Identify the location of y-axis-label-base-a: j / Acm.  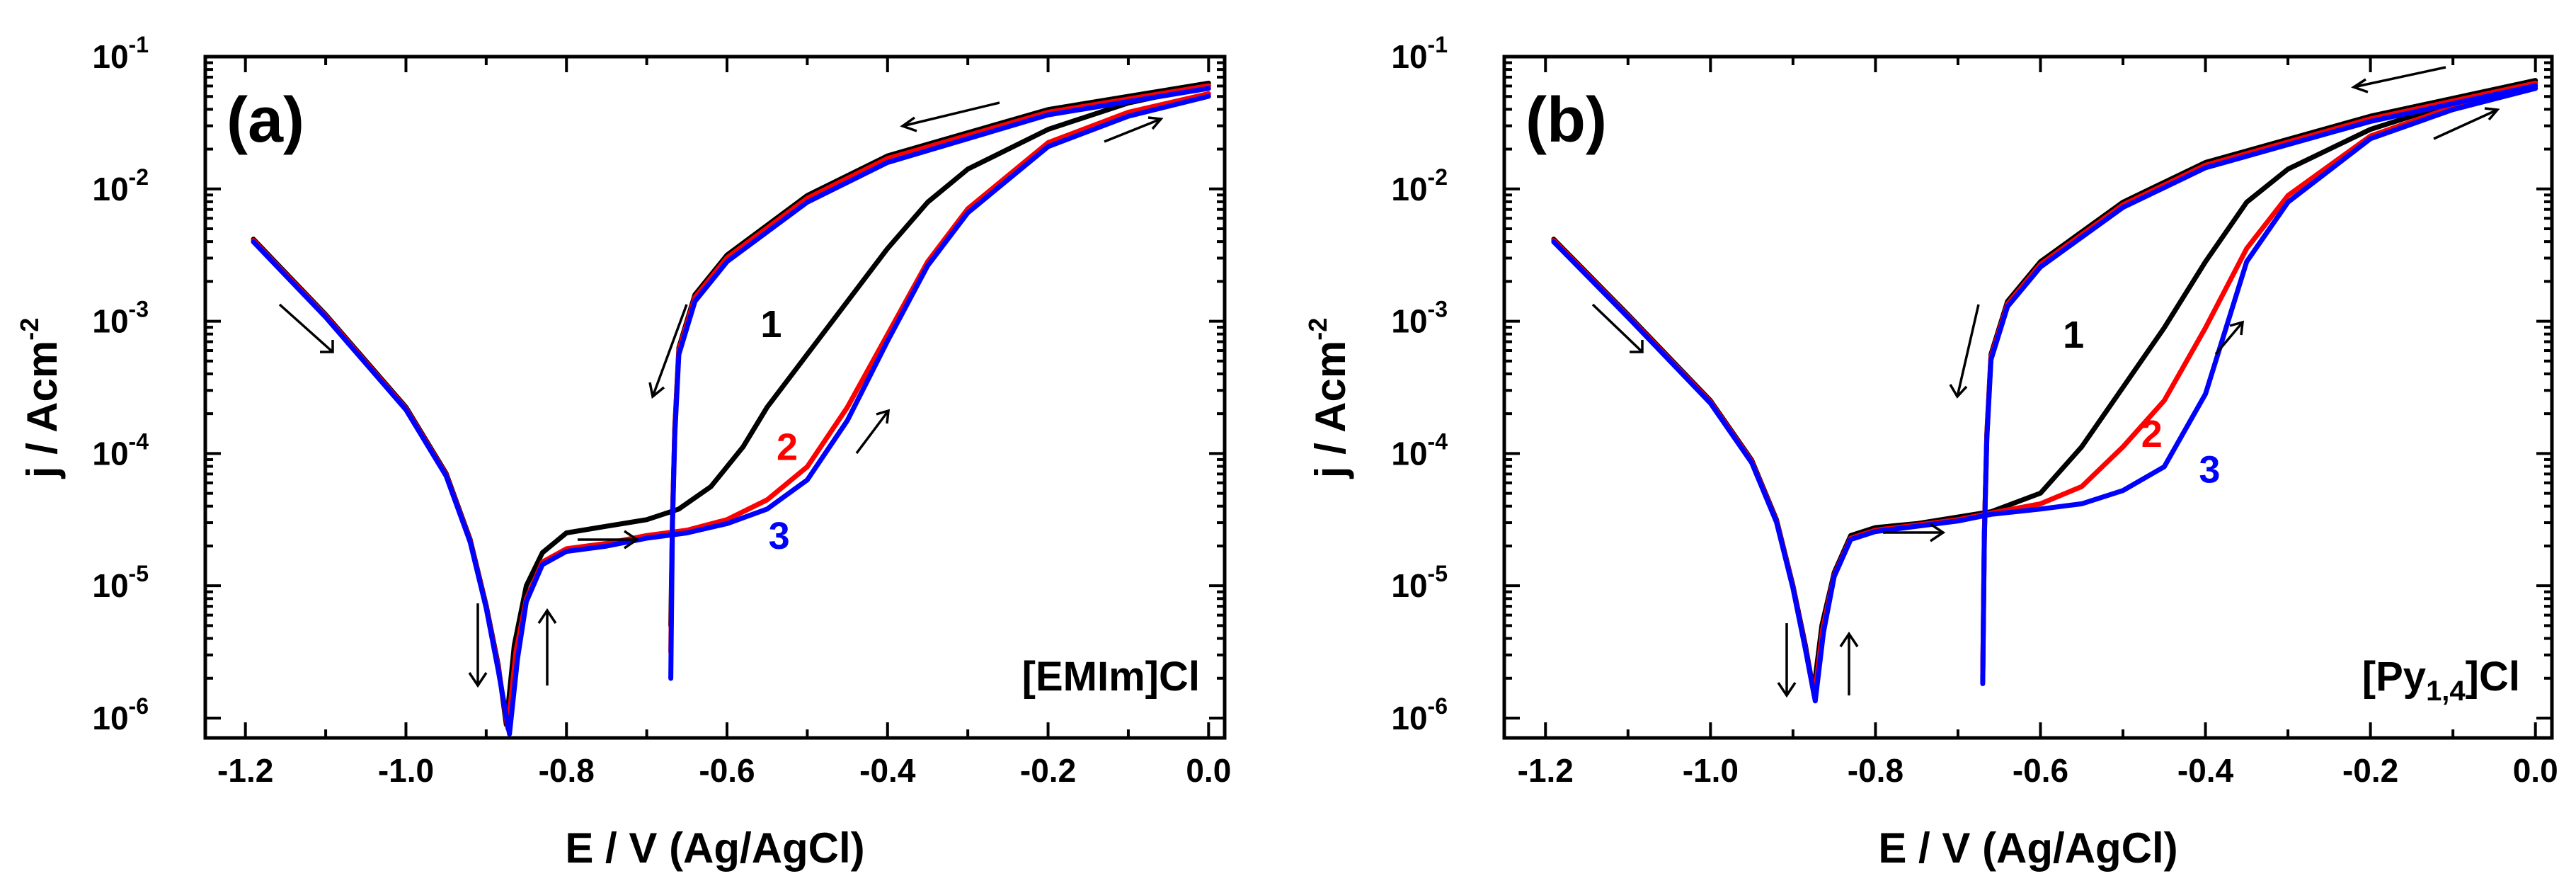
(42, 410).